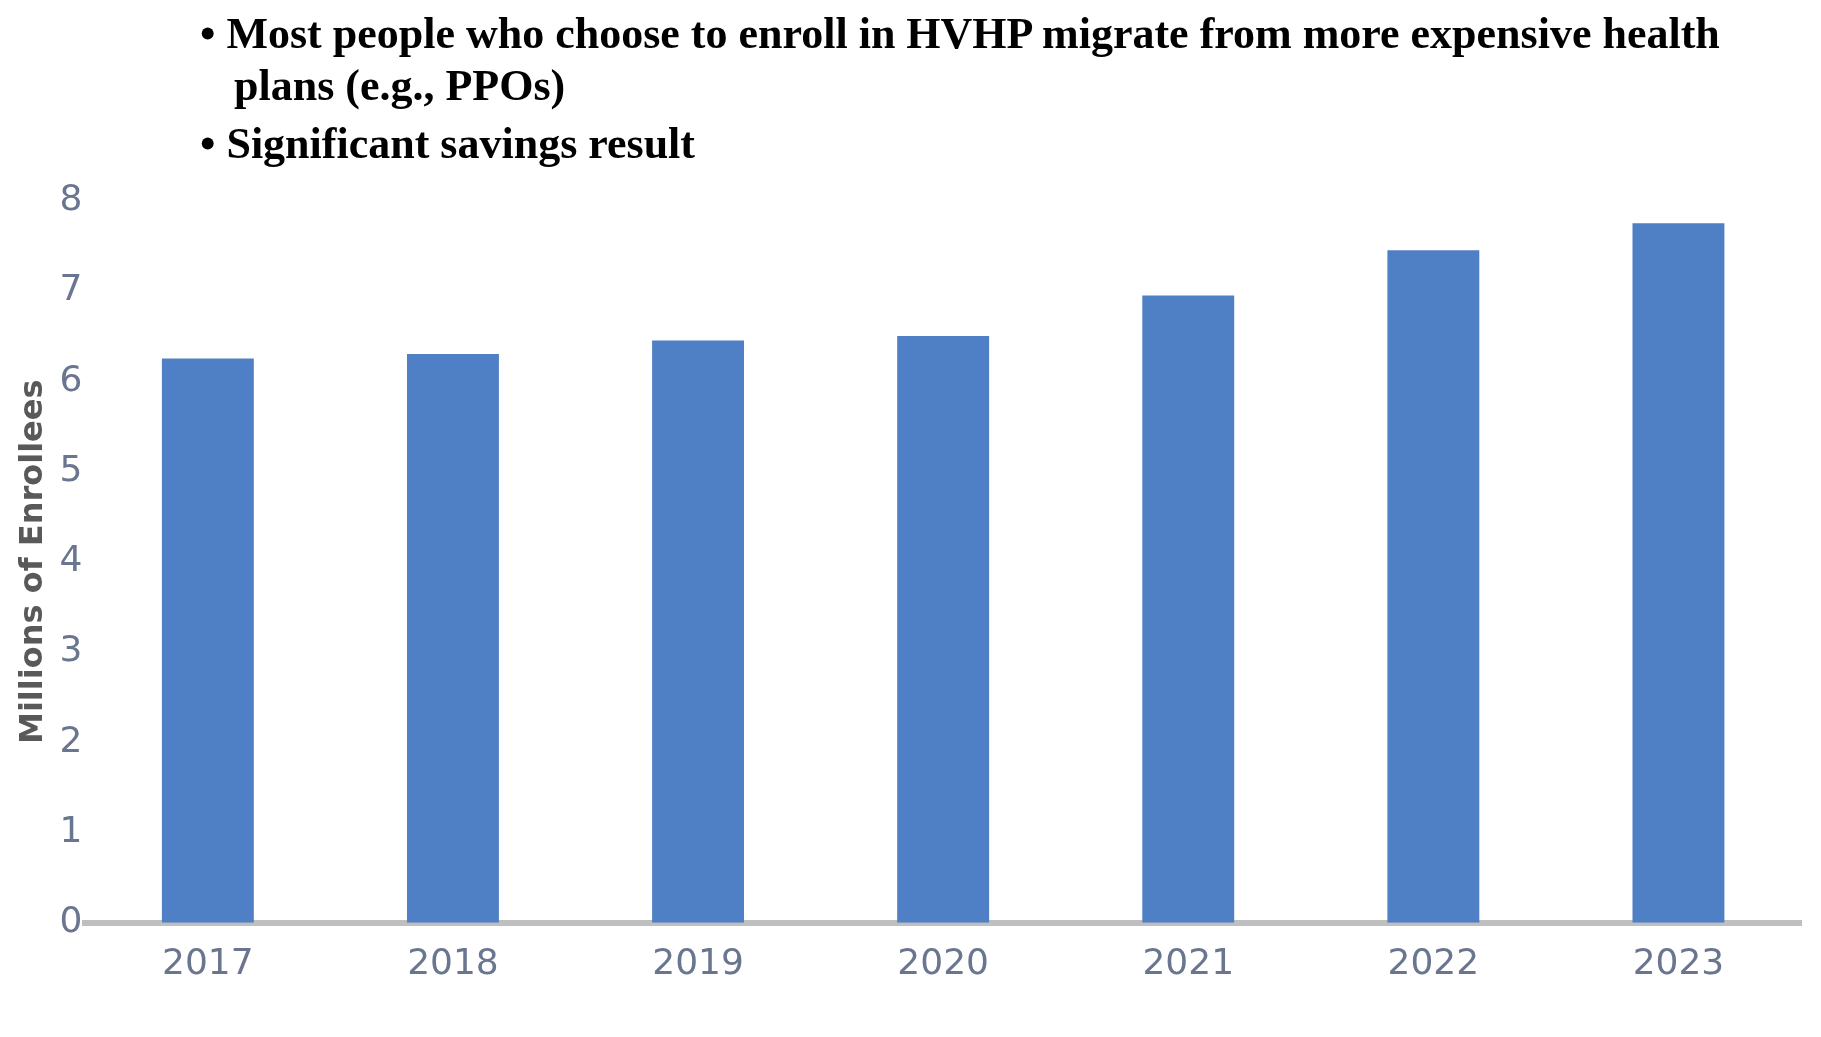  Describe the element at coordinates (71, 920) in the screenshot. I see `y-tick-label: 0` at that location.